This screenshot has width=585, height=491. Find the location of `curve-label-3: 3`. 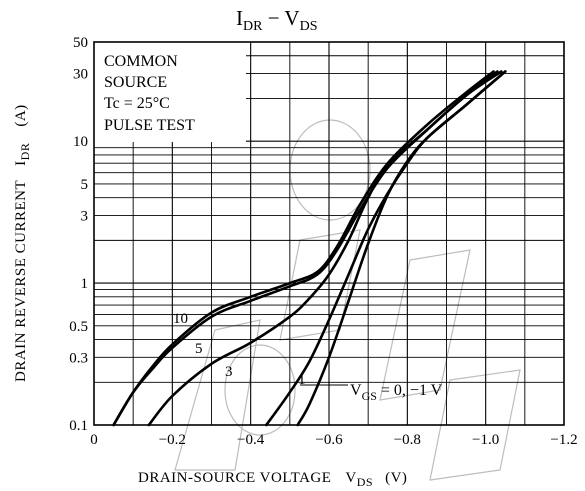

curve-label-3: 3 is located at coordinates (229, 372).